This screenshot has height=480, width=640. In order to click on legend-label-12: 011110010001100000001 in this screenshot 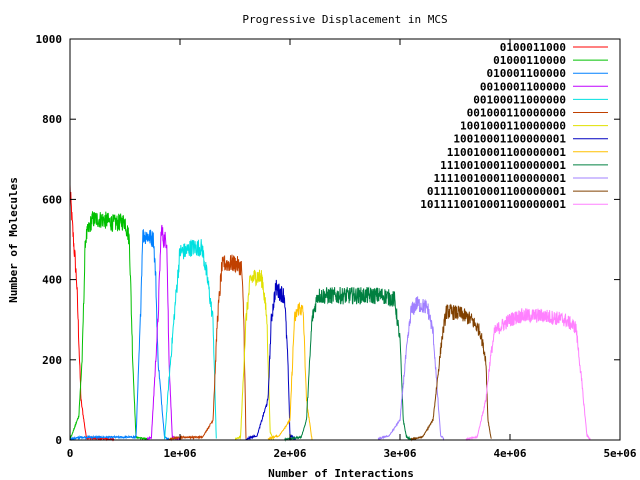, I will do `click(496, 191)`.